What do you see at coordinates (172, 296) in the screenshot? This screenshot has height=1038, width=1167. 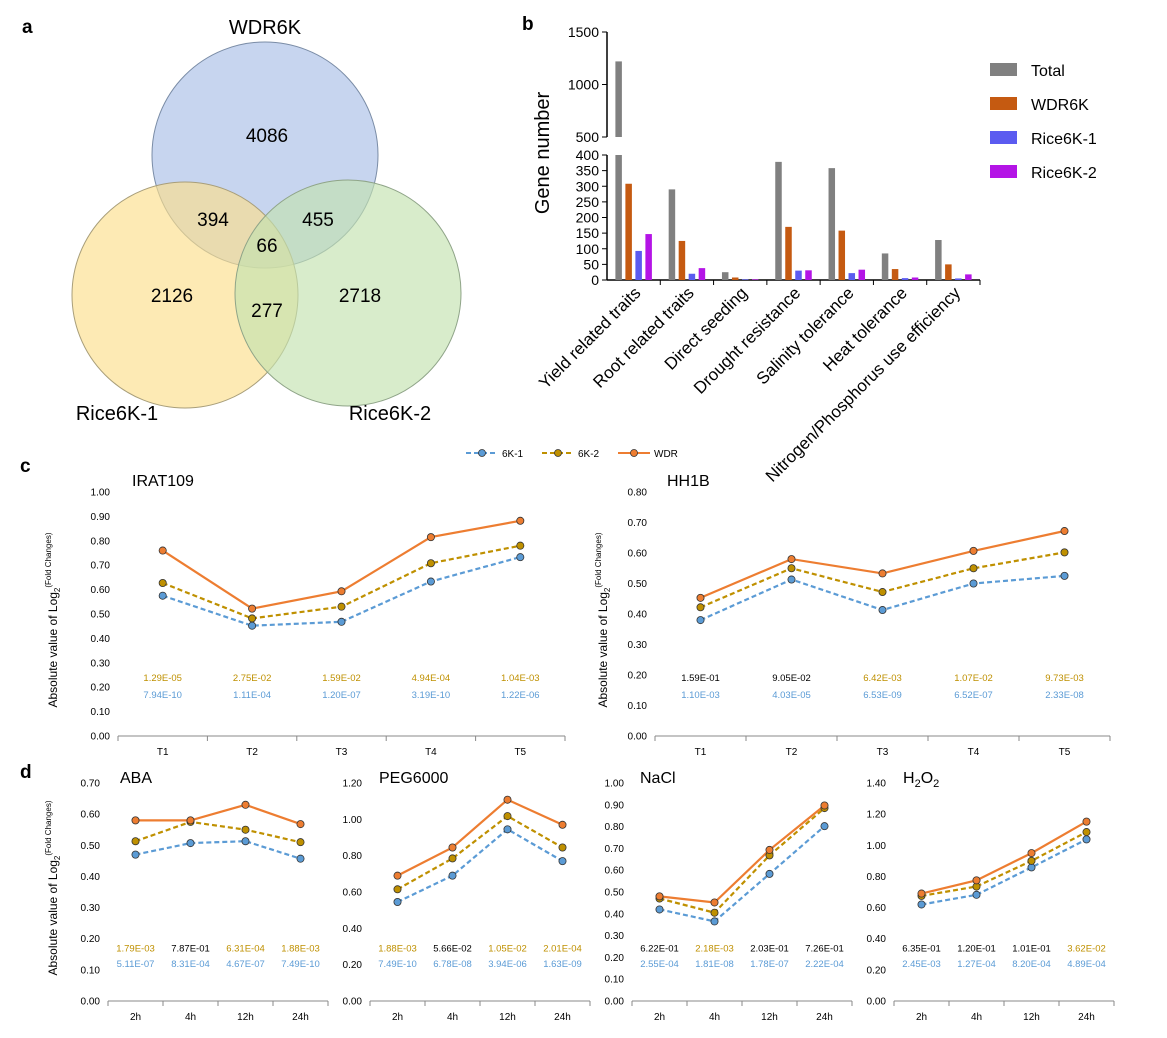 I see `venn-count-rice6k1-only: 2126` at bounding box center [172, 296].